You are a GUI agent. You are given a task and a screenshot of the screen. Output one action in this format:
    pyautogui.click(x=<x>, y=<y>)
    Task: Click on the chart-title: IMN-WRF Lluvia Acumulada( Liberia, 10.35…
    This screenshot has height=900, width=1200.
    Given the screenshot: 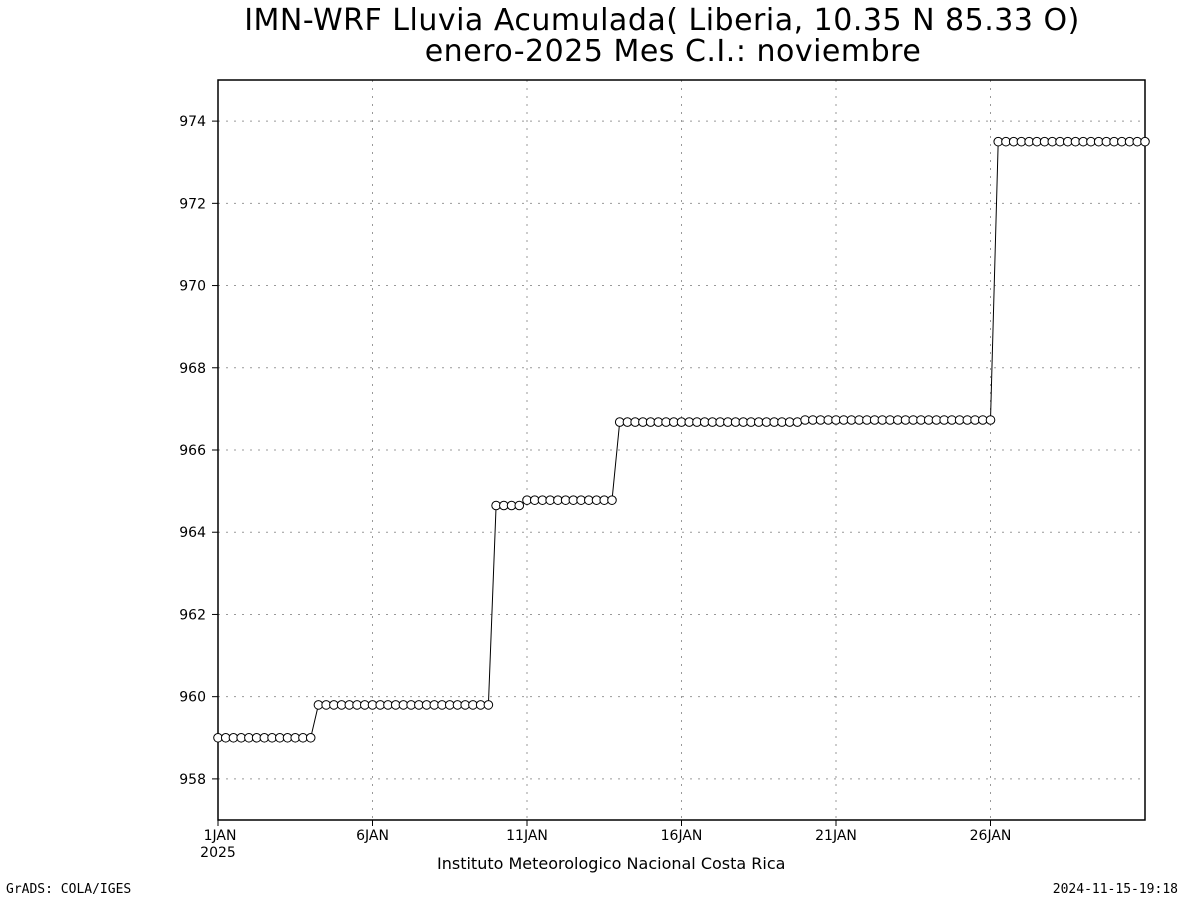 What is the action you would take?
    pyautogui.click(x=662, y=20)
    